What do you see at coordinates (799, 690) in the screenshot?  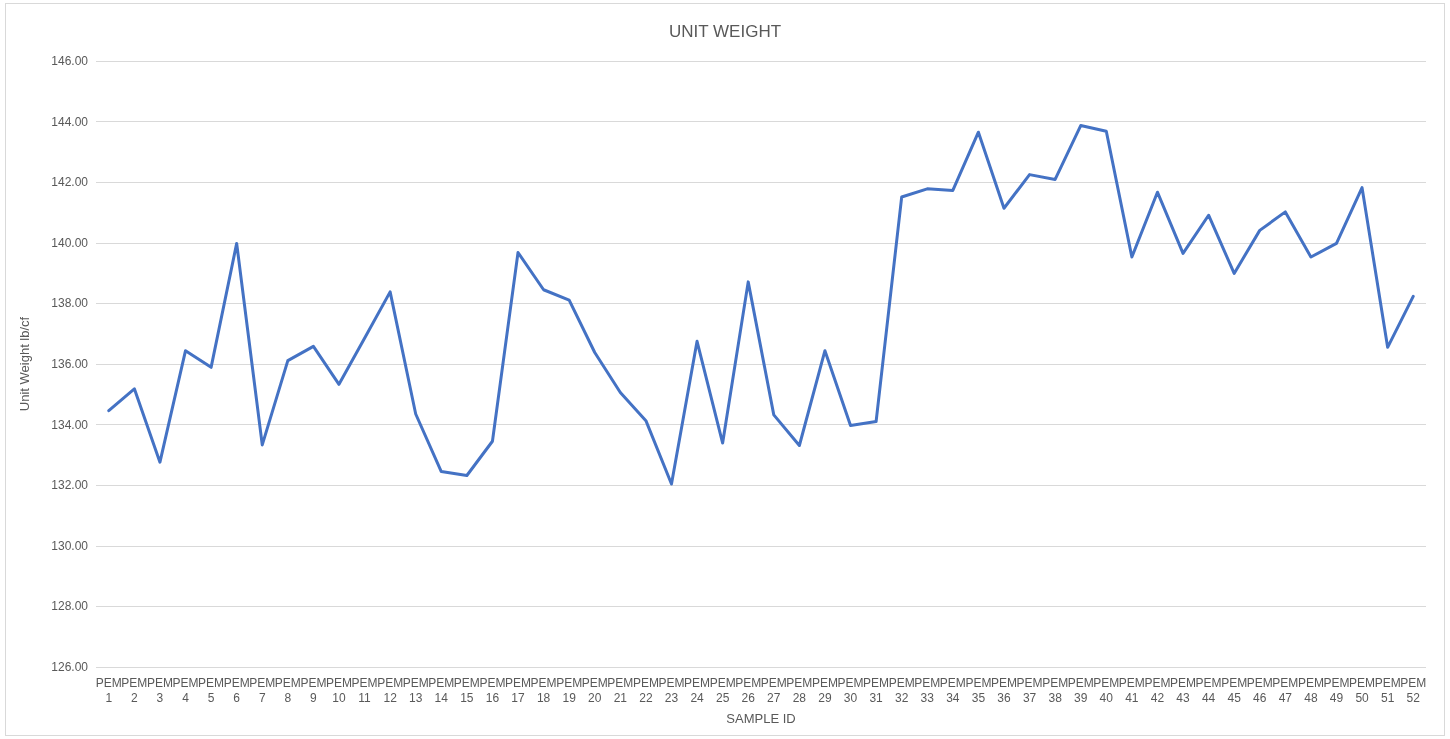 I see `x-tick-label: PEM 28` at bounding box center [799, 690].